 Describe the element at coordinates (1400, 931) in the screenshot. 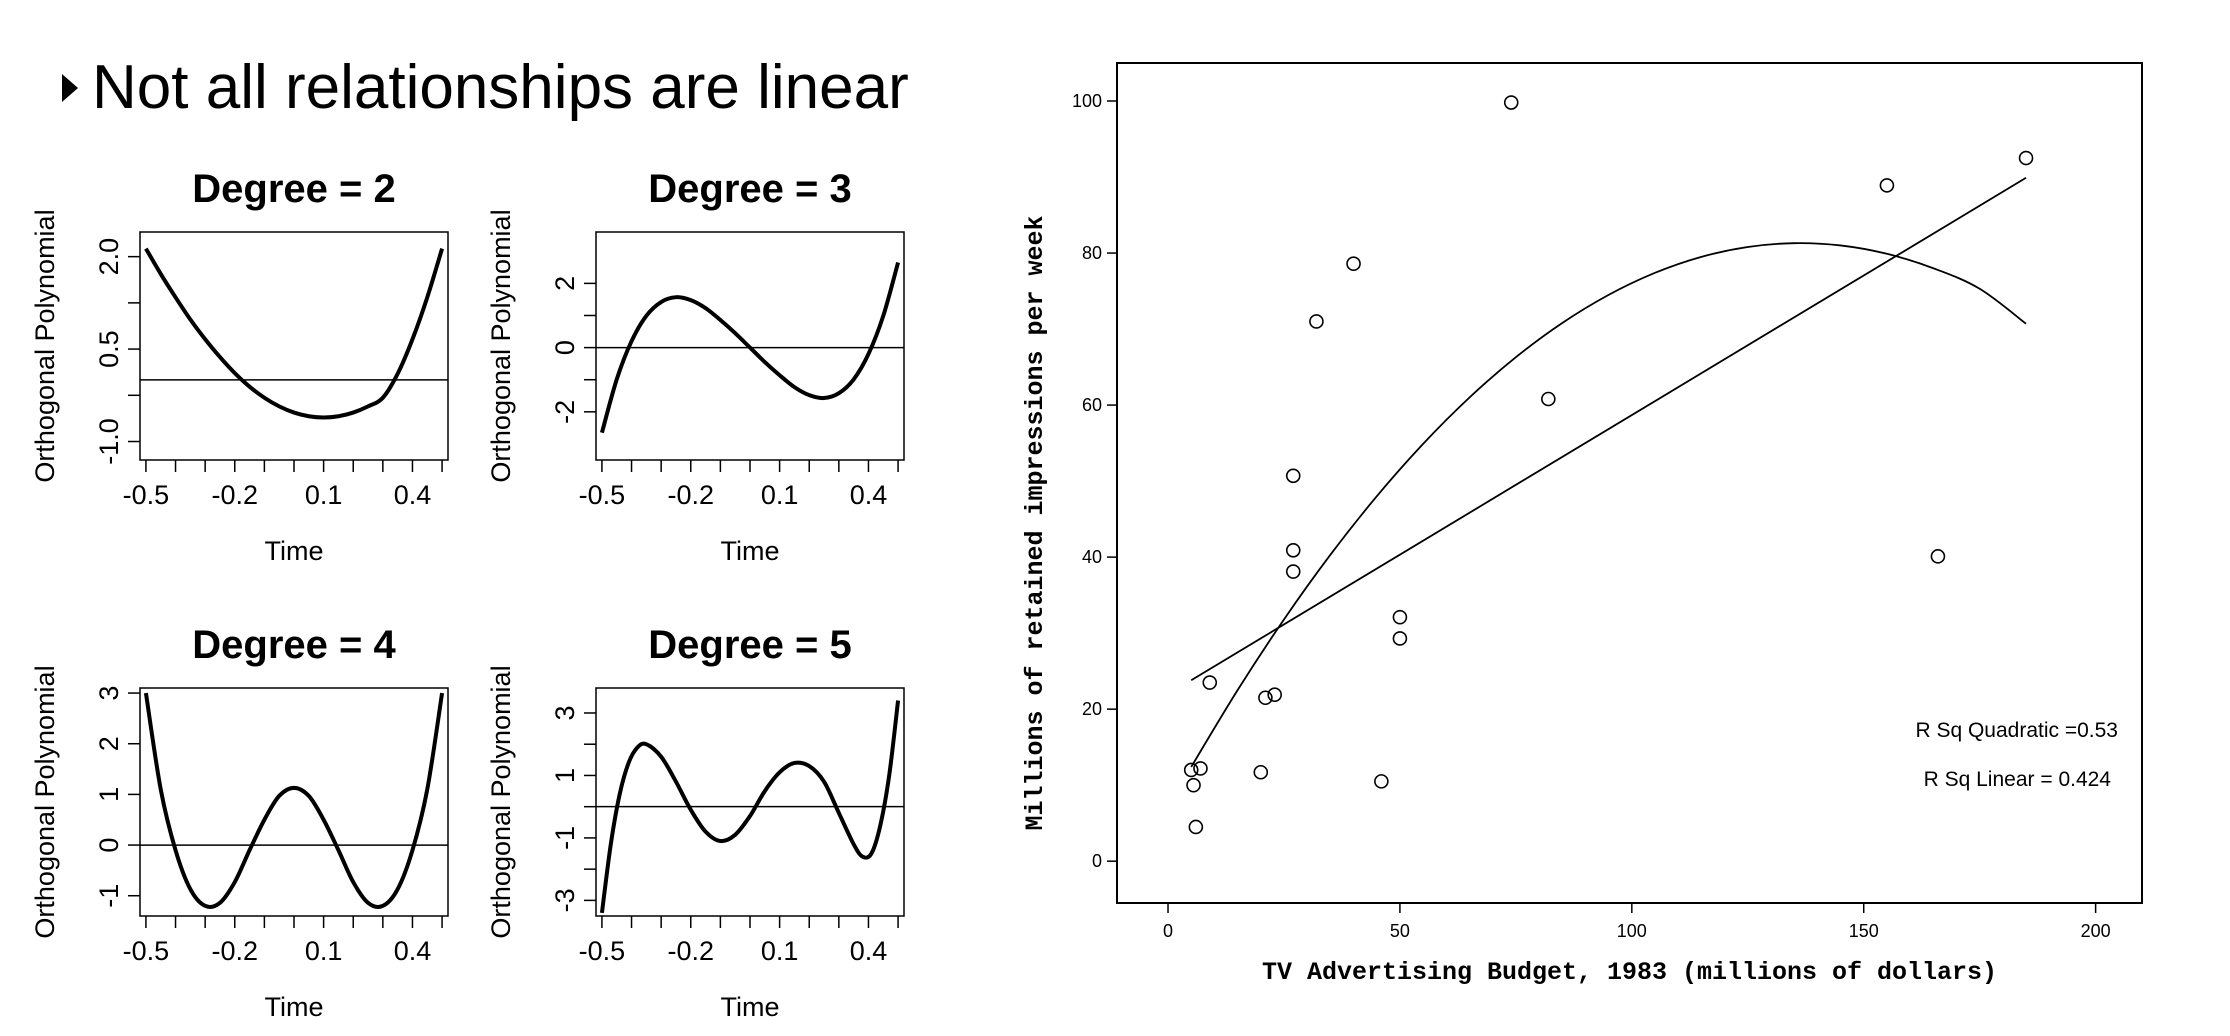

I see `x-tick-label: 50` at that location.